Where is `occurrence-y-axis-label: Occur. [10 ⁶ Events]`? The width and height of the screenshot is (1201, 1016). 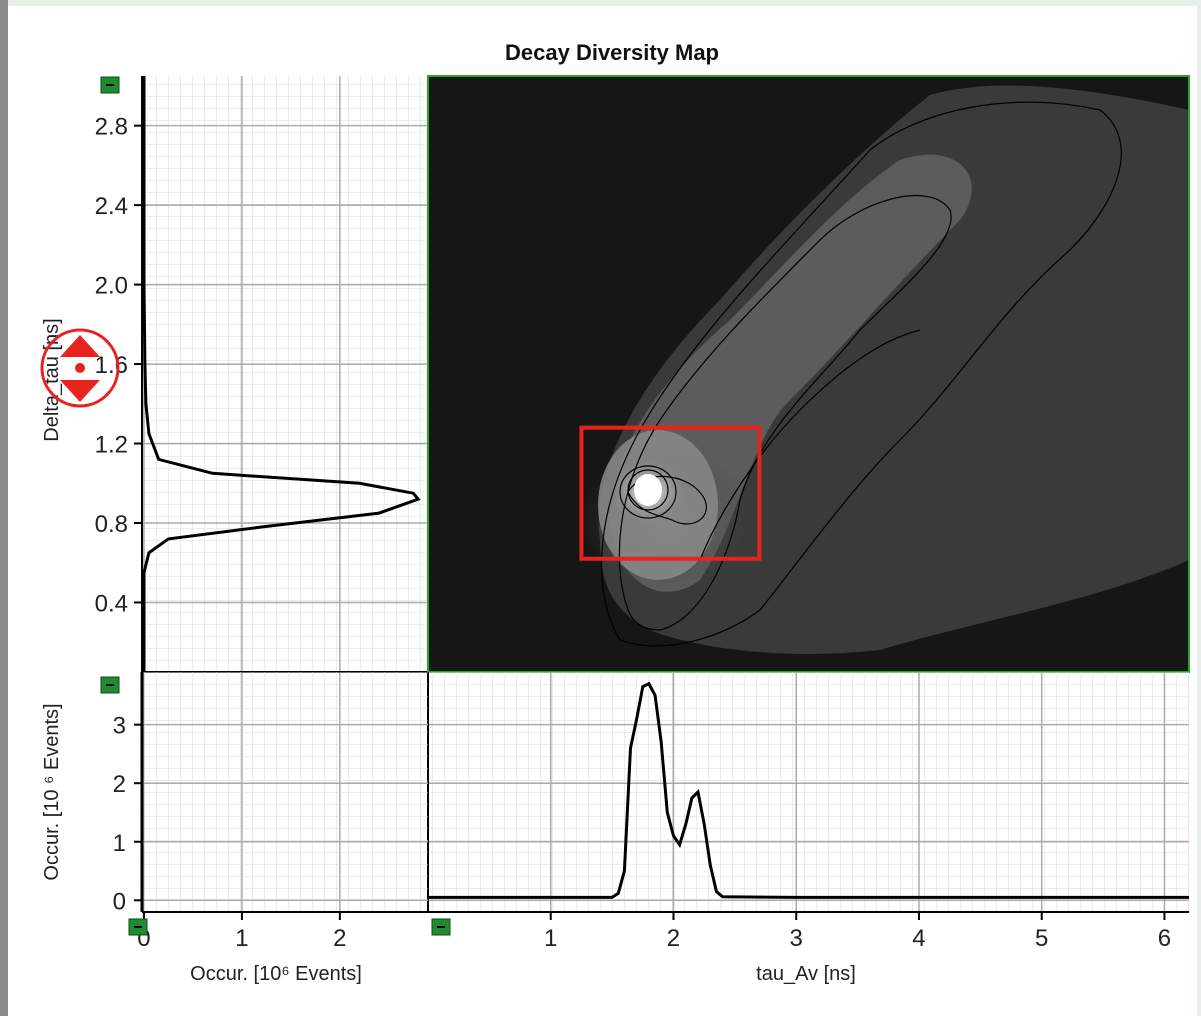
occurrence-y-axis-label: Occur. [10 ⁶ Events] is located at coordinates (52, 791).